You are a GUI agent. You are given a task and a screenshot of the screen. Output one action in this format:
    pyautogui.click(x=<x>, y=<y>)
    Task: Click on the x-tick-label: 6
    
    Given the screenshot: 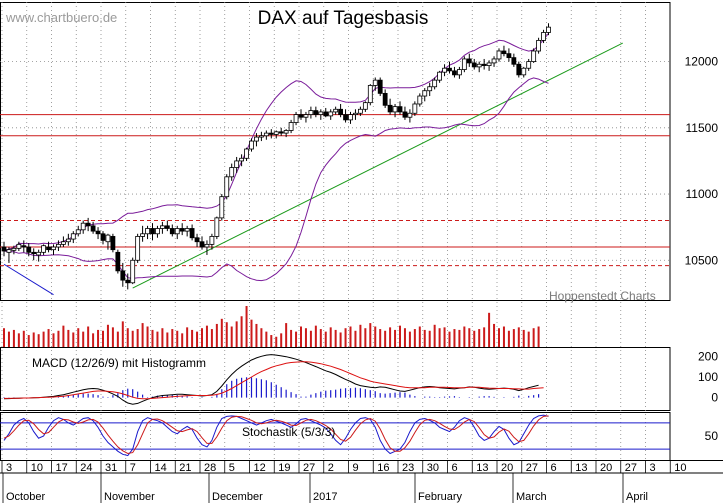 What is the action you would take?
    pyautogui.click(x=554, y=468)
    